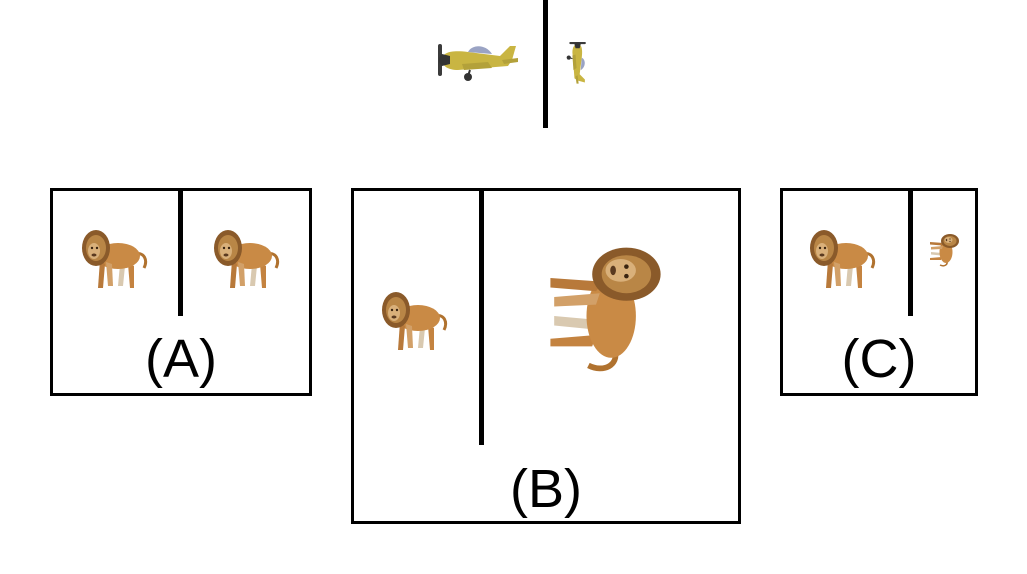  I want to click on panel-c-label: (C), so click(879, 359).